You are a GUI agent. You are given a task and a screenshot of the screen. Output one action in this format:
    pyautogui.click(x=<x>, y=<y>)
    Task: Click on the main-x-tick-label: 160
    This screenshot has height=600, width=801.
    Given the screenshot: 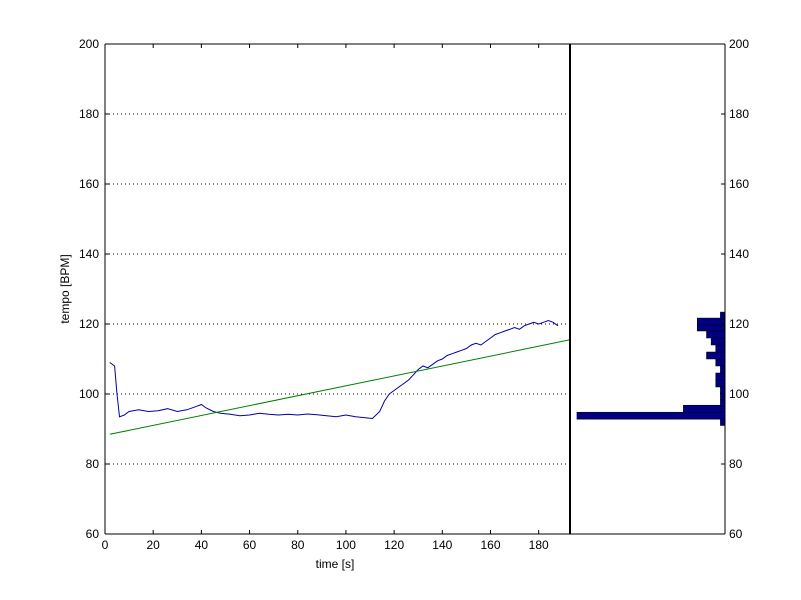 What is the action you would take?
    pyautogui.click(x=490, y=545)
    